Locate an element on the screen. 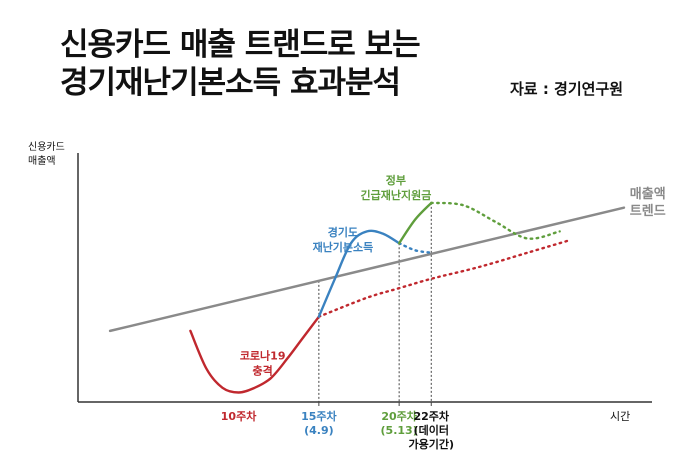 The height and width of the screenshot is (467, 700). annotation-2-line-1: 경기도 is located at coordinates (343, 232).